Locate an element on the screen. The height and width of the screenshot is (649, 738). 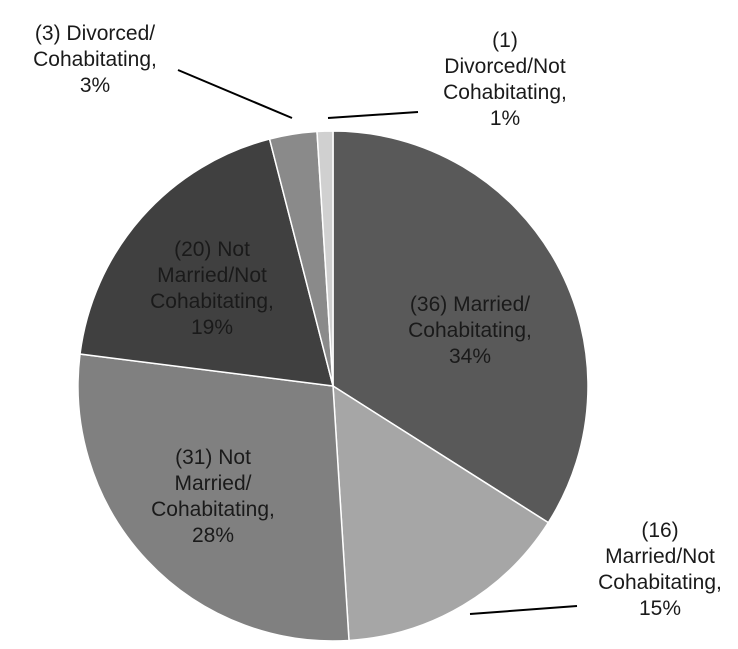
category-label: (16) Married/Not Cohabitating, is located at coordinates (660, 556).